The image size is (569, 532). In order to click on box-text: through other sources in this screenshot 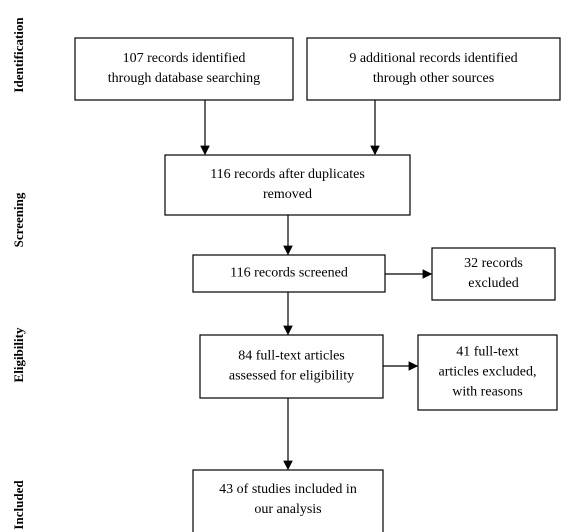, I will do `click(433, 78)`.